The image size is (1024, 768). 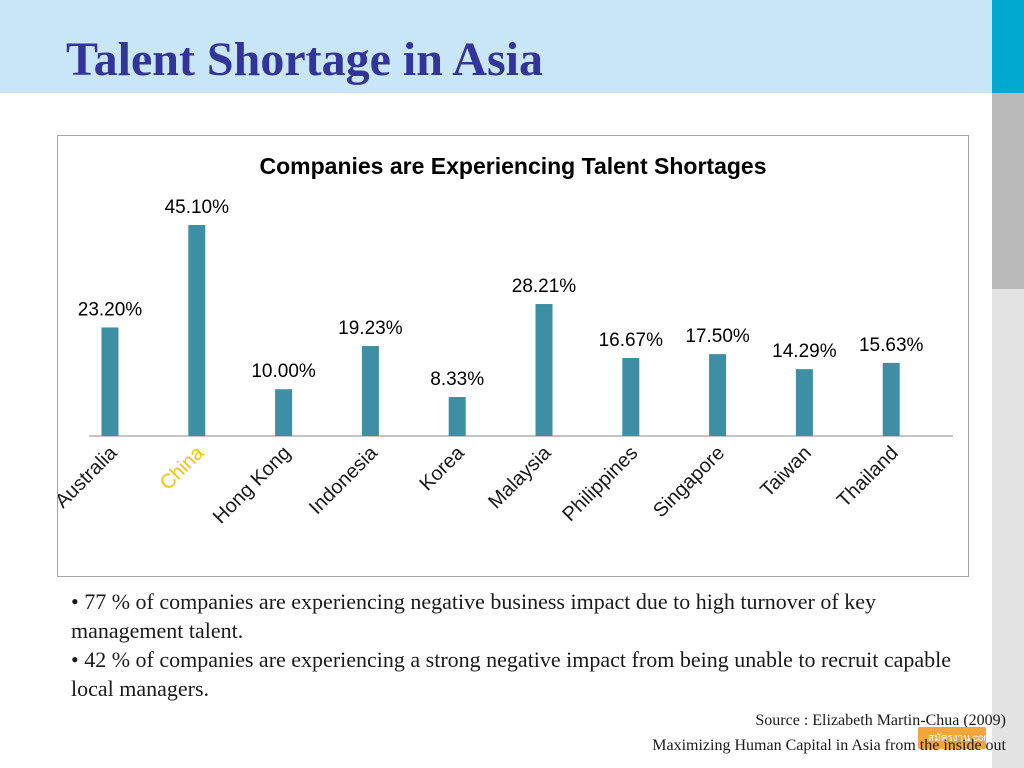 What do you see at coordinates (717, 336) in the screenshot?
I see `data-label: 17.50%` at bounding box center [717, 336].